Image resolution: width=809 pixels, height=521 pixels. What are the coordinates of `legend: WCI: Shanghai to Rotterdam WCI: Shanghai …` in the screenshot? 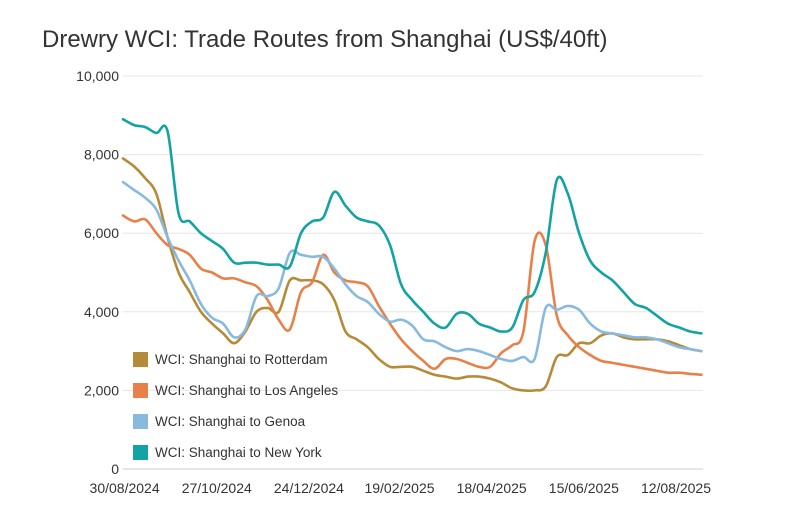 It's located at (235, 406).